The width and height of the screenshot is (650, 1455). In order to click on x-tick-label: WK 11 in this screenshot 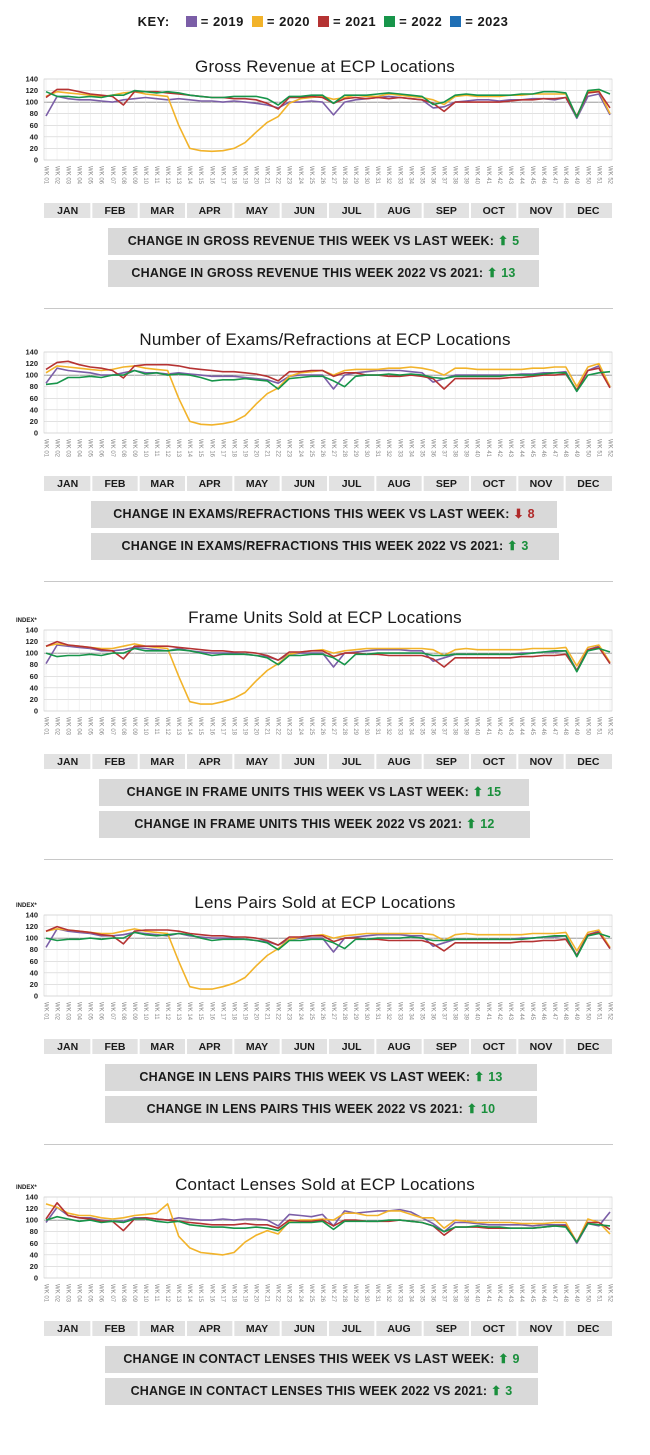, I will do `click(156, 726)`.